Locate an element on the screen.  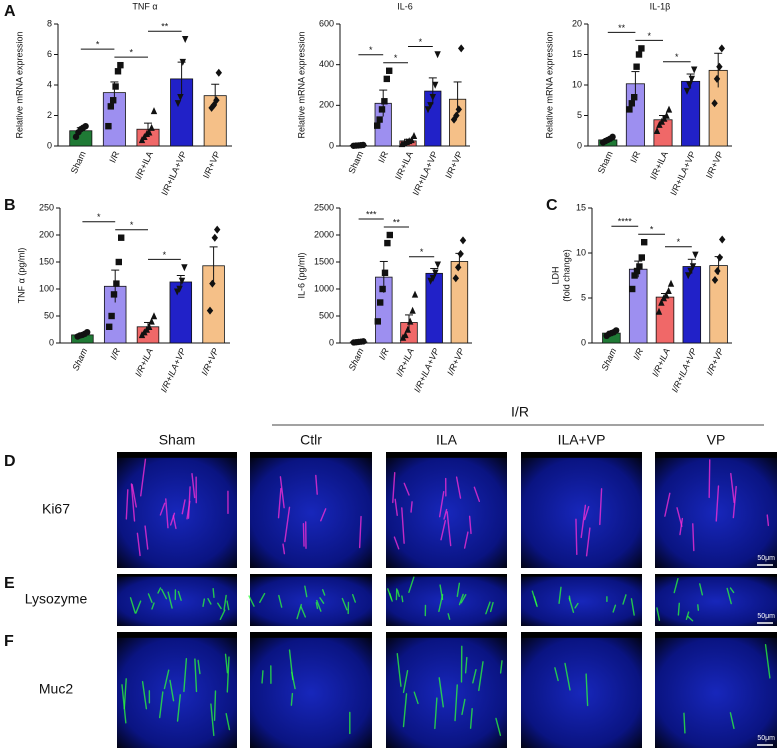
column-label: ILA+VP is located at coordinates (582, 440).